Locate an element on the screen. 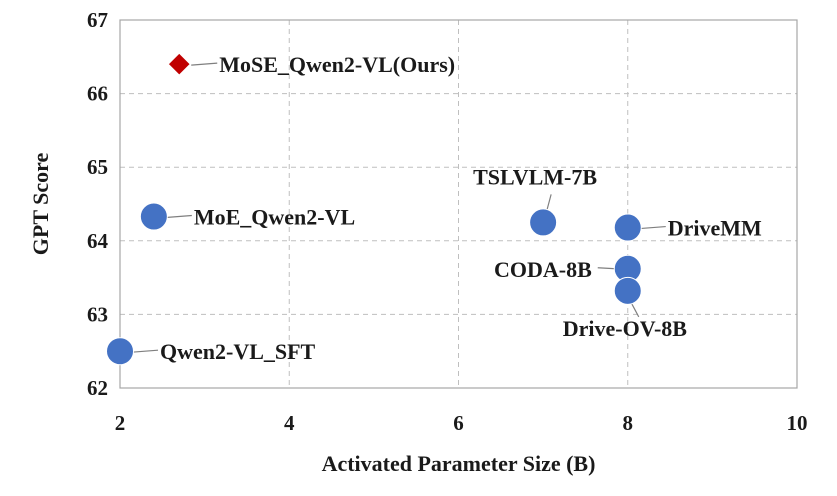 This screenshot has width=837, height=496. label-qwen2-vl-sft: Qwen2-VL_SFT is located at coordinates (238, 351).